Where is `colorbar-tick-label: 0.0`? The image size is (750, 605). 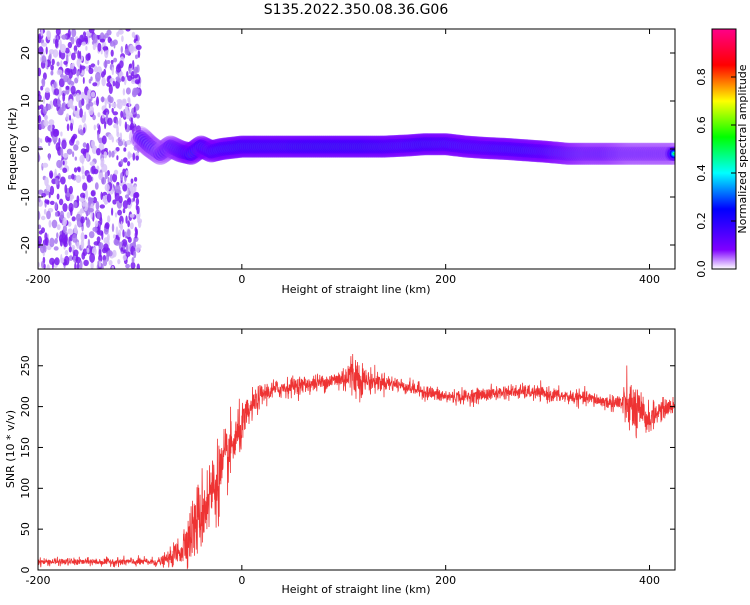
colorbar-tick-label: 0.0 is located at coordinates (701, 269).